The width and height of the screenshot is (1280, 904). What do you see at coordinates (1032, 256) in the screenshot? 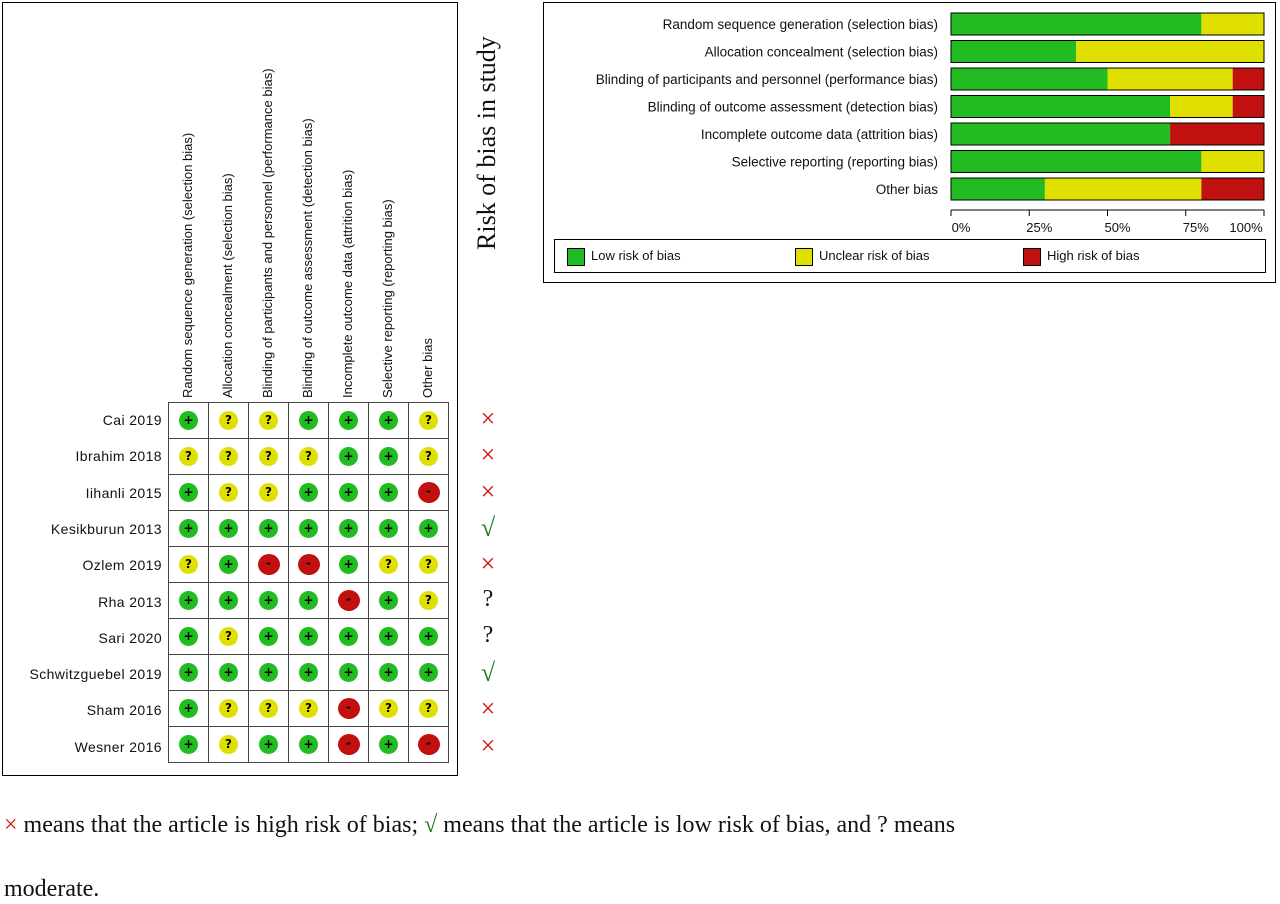
I see `legend-swatch-high` at bounding box center [1032, 256].